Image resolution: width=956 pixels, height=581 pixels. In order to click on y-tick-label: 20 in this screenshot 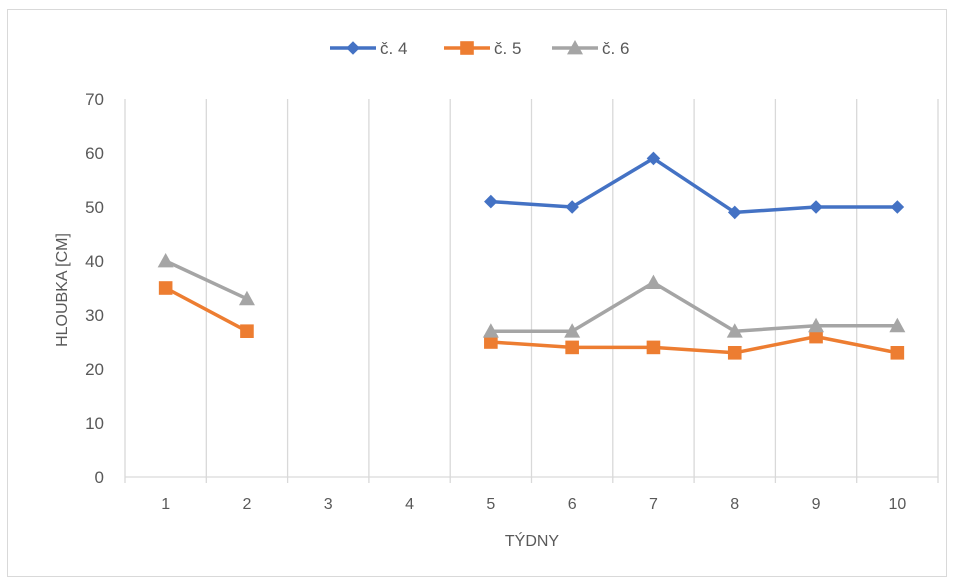, I will do `click(94, 369)`.